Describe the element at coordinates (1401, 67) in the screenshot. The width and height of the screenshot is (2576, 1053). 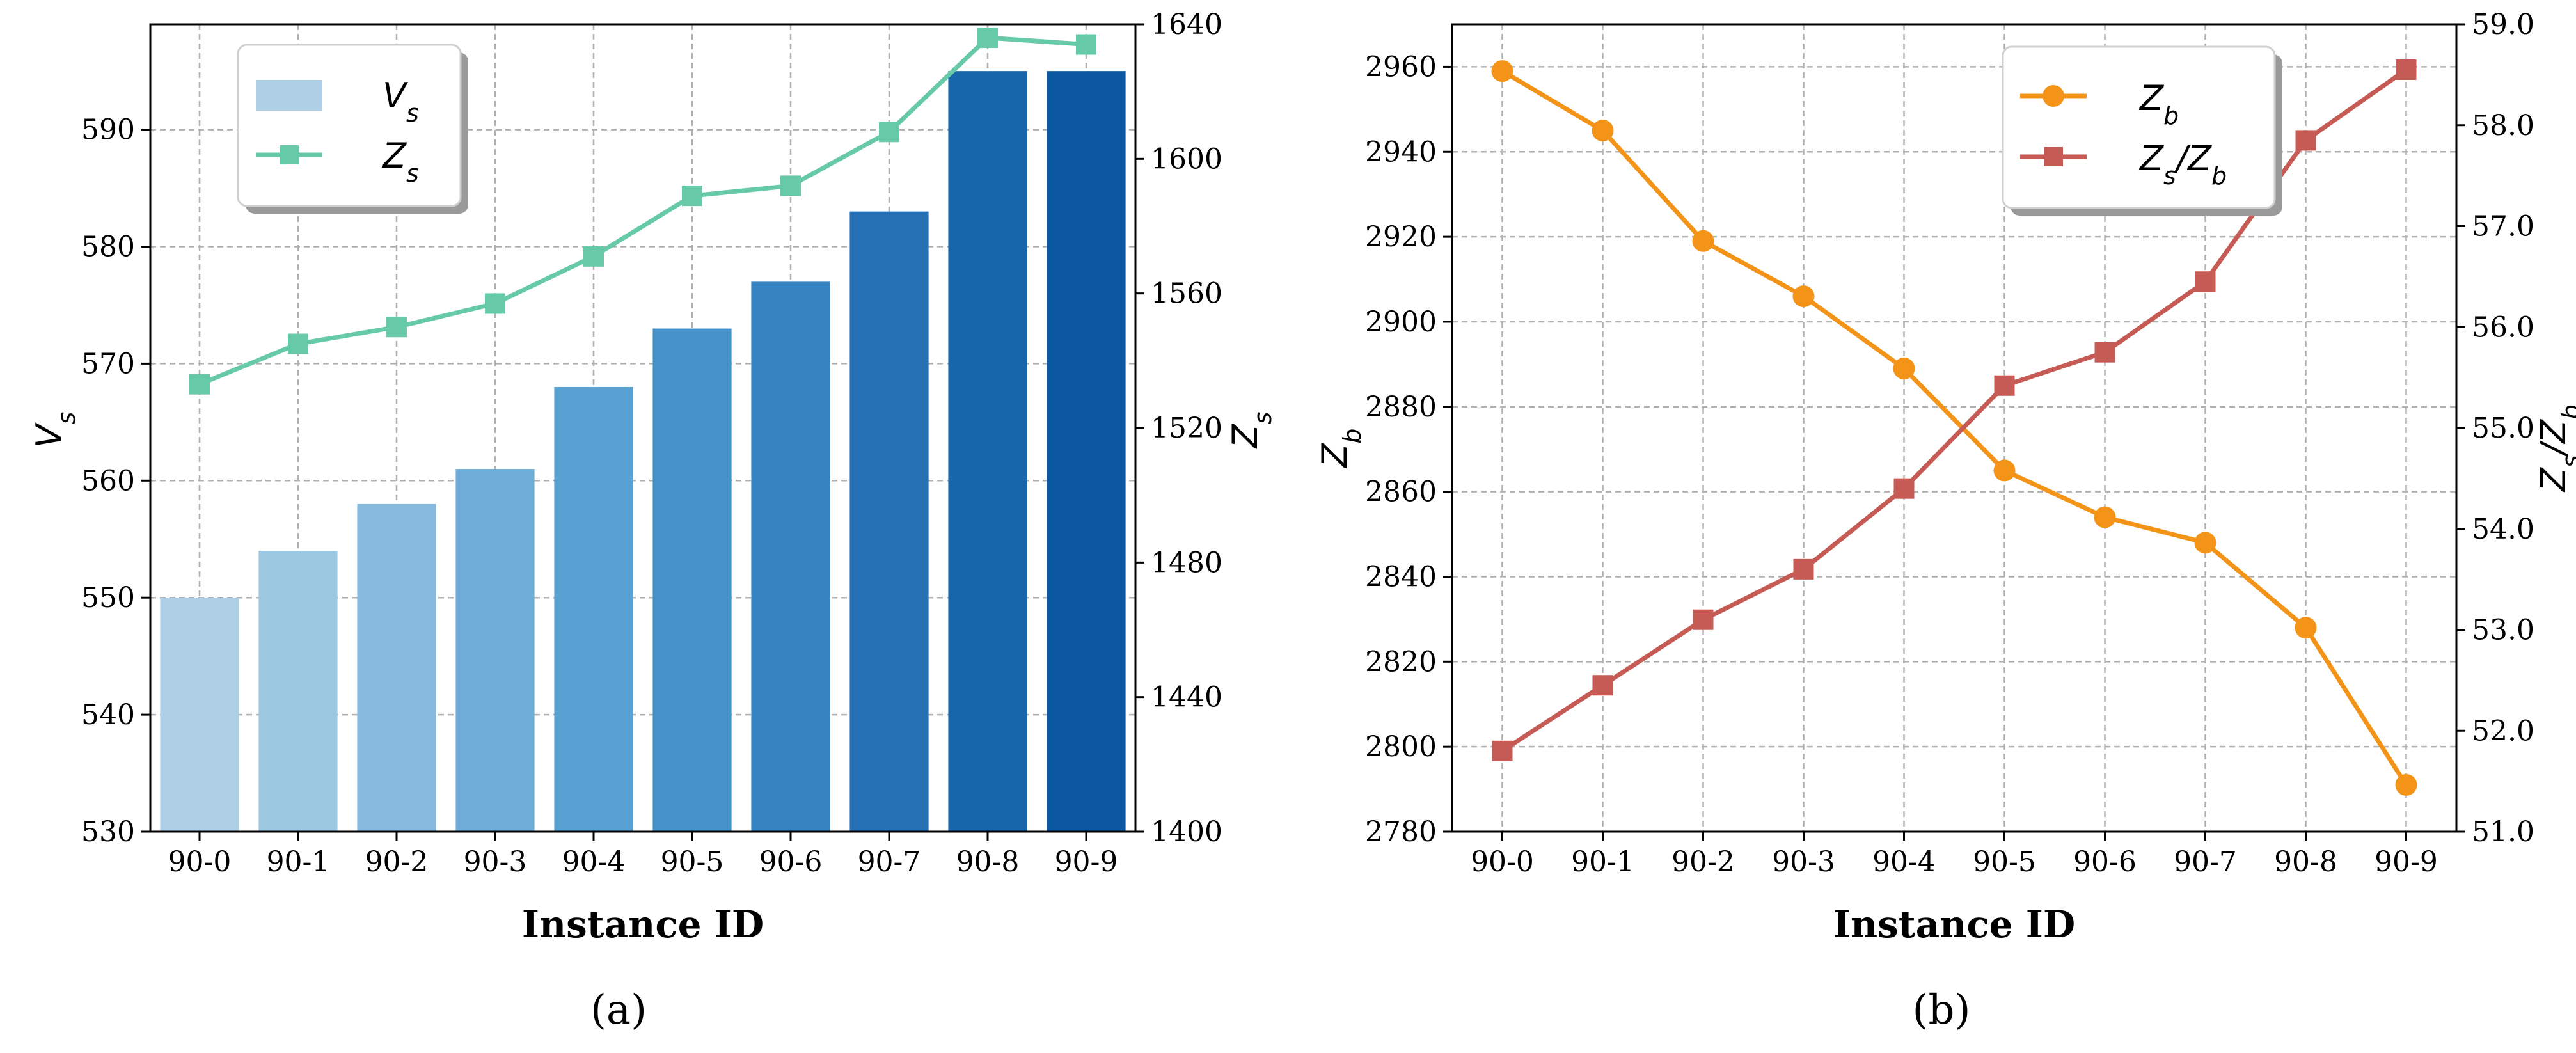
I see `left-y-tick-label: 2960` at that location.